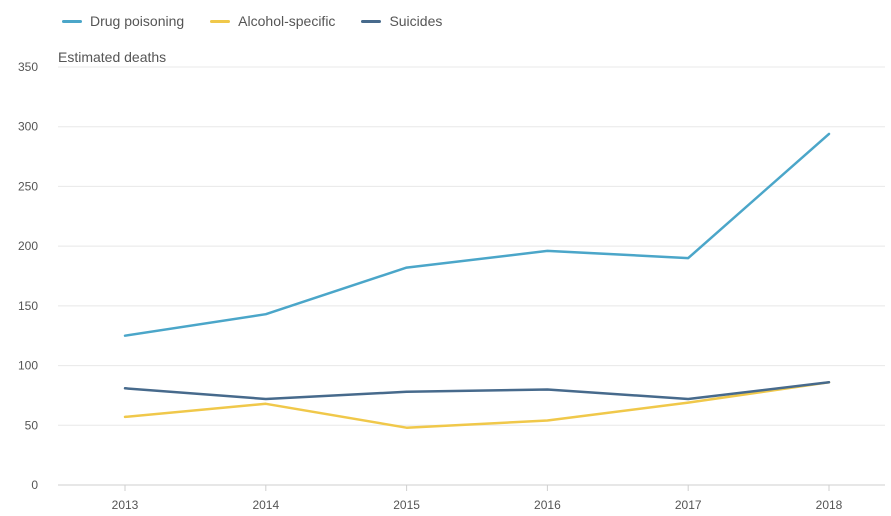  I want to click on legend-item-suicides: Suicides, so click(401, 21).